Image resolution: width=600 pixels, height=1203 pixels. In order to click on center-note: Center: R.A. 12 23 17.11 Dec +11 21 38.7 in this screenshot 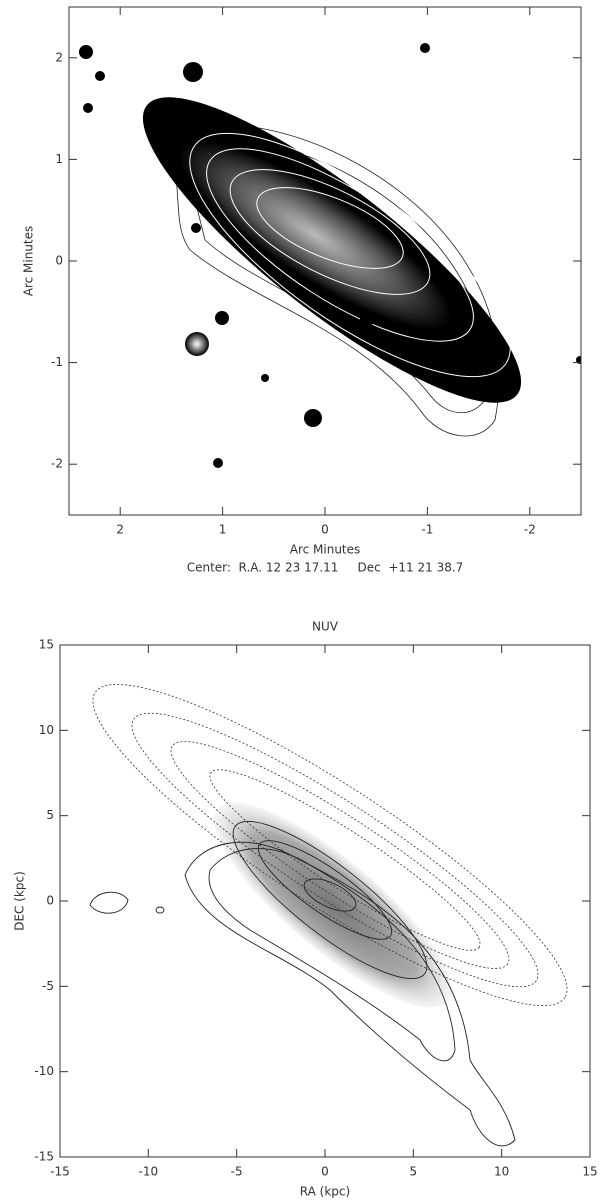, I will do `click(325, 568)`.